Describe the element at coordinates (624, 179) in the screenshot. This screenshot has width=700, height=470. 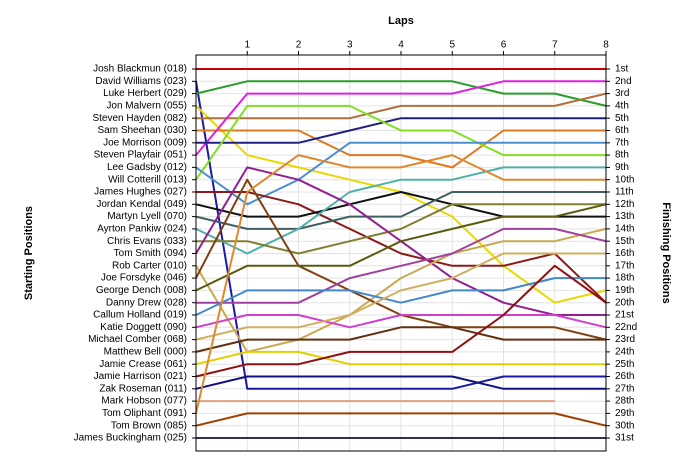
I see `y2-tick-label: 10th` at that location.